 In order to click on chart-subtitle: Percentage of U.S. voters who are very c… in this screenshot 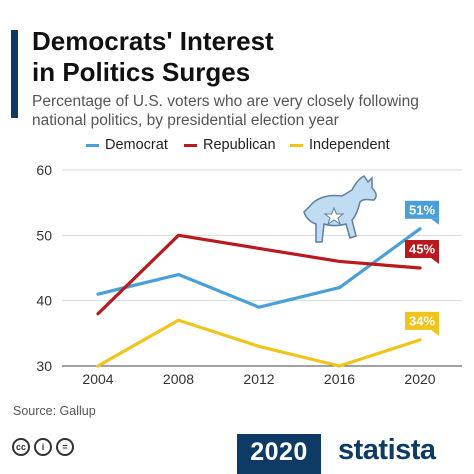, I will do `click(225, 111)`.